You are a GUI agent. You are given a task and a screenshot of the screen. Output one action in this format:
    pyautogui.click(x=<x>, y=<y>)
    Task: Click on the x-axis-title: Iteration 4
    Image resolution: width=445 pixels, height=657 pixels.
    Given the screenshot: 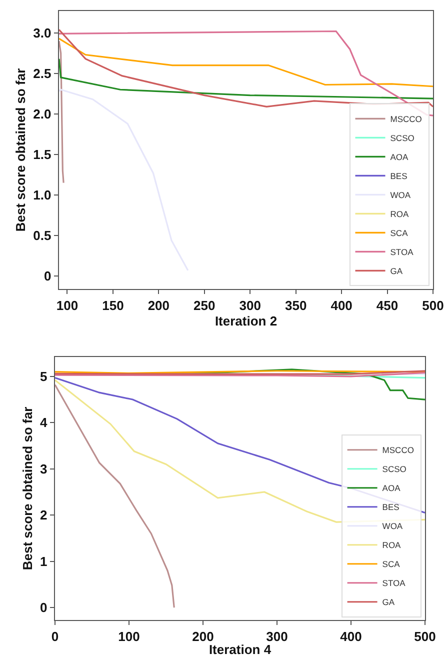 What is the action you would take?
    pyautogui.click(x=240, y=649)
    